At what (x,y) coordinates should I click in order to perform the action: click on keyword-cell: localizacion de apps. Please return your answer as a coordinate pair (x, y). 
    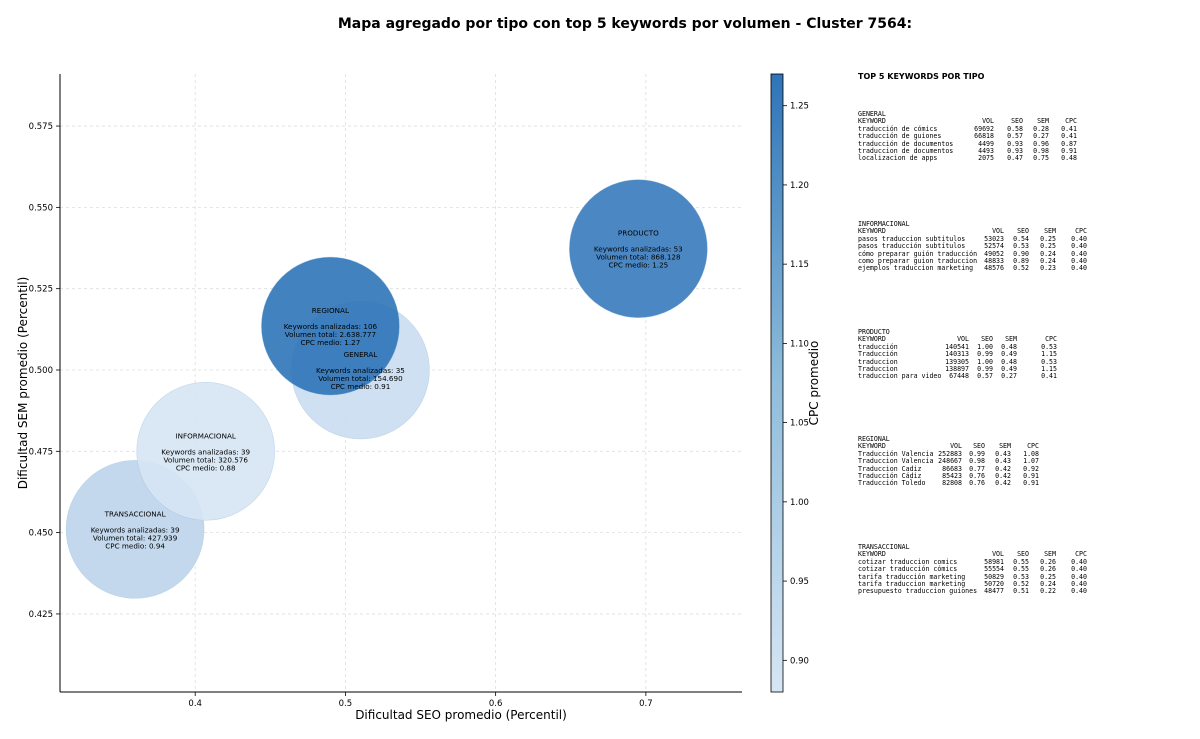
    Looking at the image, I should click on (898, 158).